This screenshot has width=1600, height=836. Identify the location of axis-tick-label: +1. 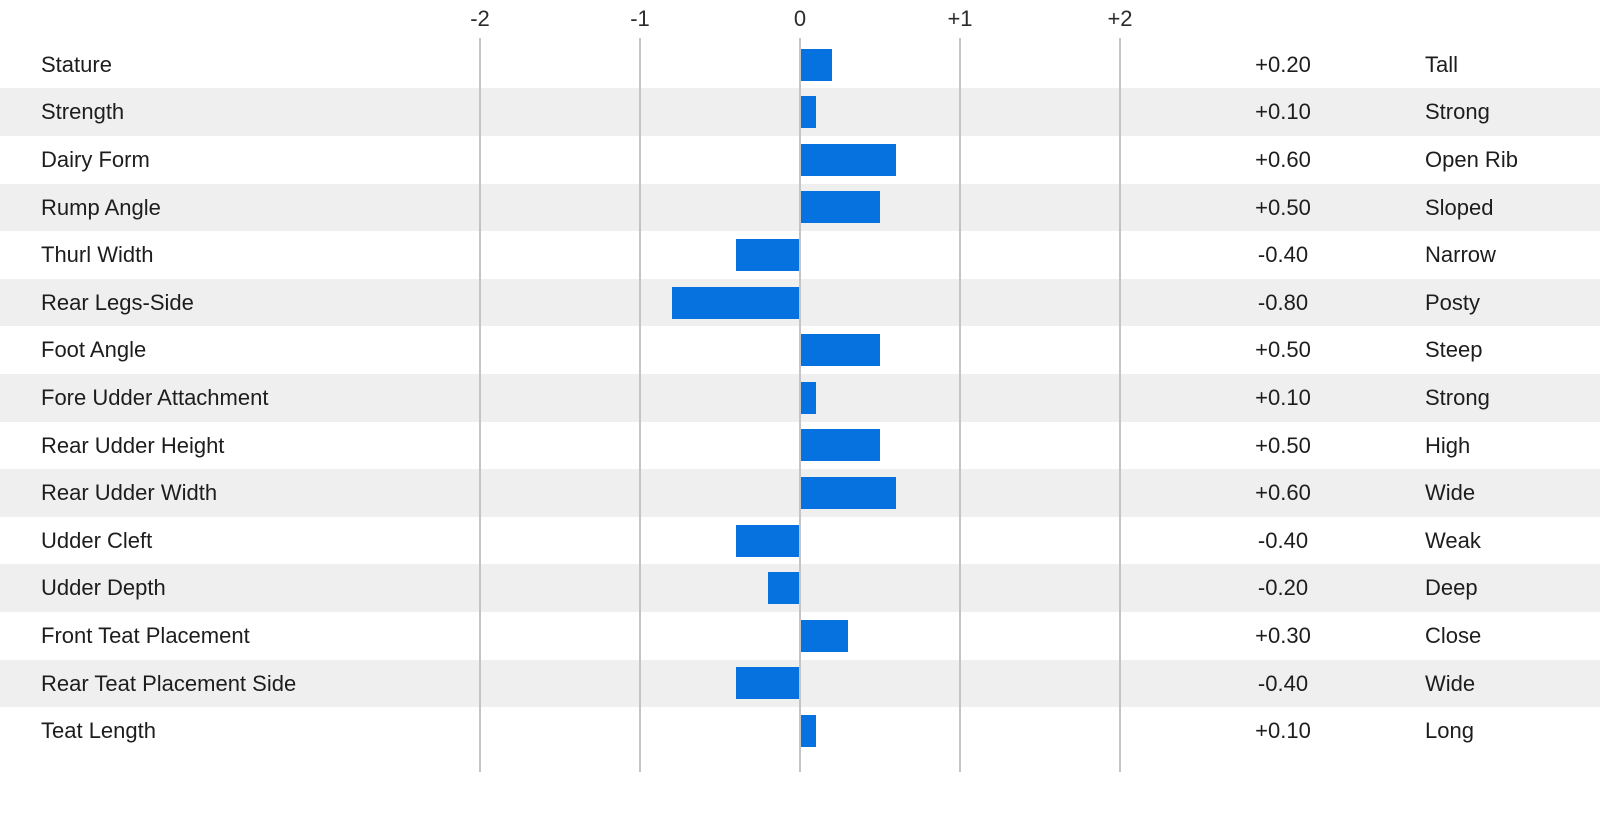
(960, 18).